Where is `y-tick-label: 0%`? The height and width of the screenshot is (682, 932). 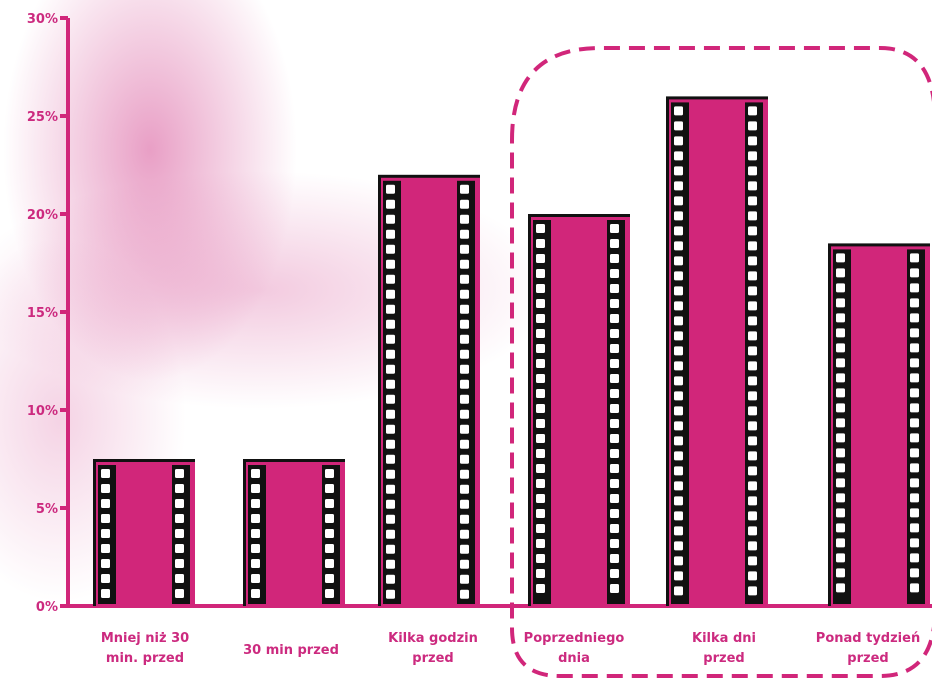
y-tick-label: 0% is located at coordinates (47, 607).